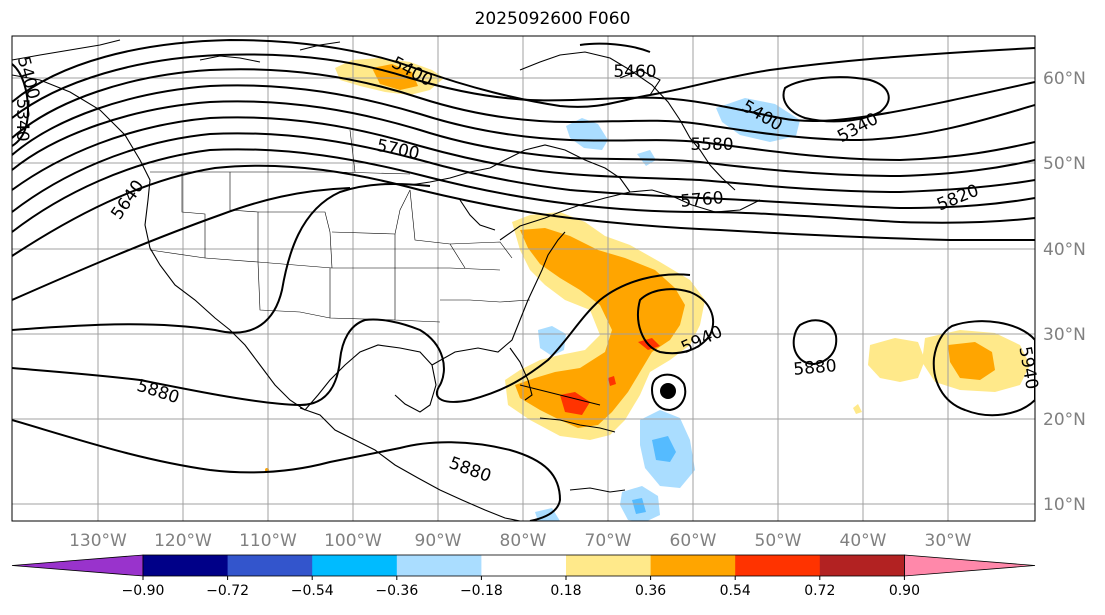 This screenshot has width=1105, height=615. Describe the element at coordinates (608, 541) in the screenshot. I see `longitude-label: 70°W` at that location.